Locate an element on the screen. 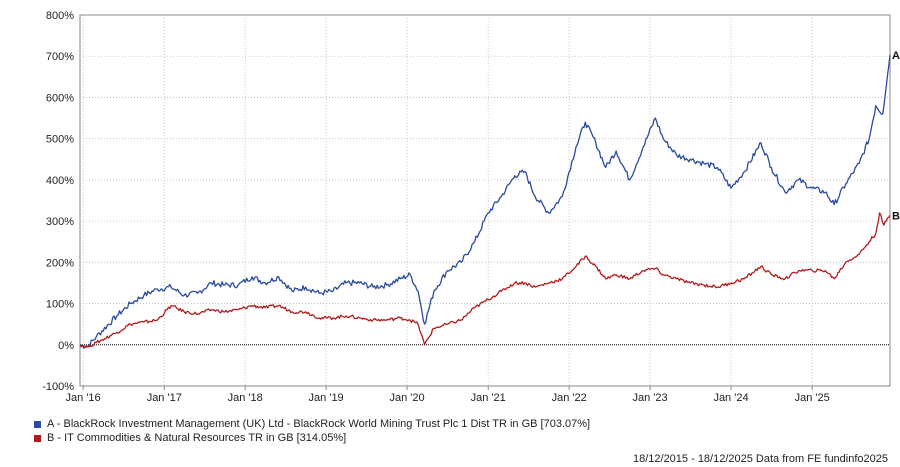  series-end-label-a: A is located at coordinates (896, 56).